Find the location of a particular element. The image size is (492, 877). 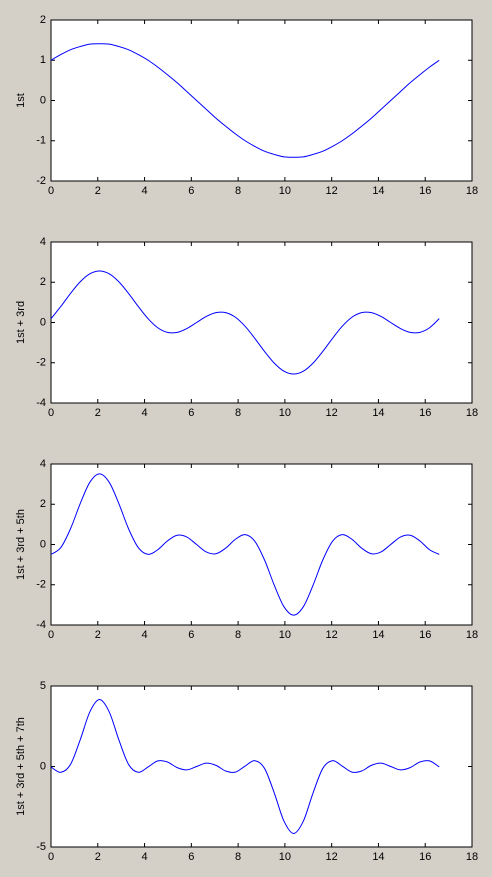

y-tick-label: -1 is located at coordinates (41, 141).